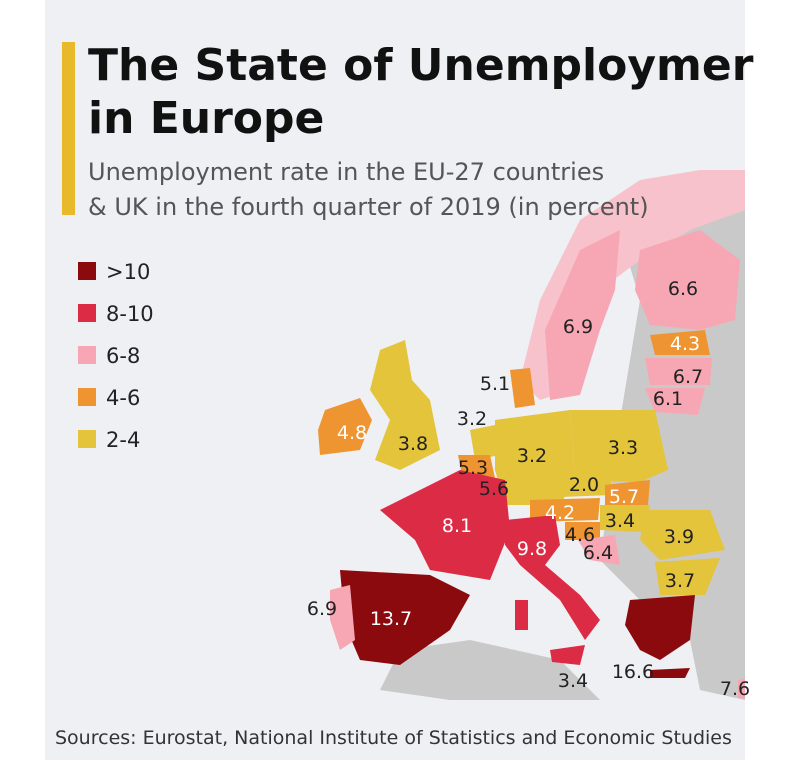  Describe the element at coordinates (624, 497) in the screenshot. I see `region-label: 5.7` at that location.